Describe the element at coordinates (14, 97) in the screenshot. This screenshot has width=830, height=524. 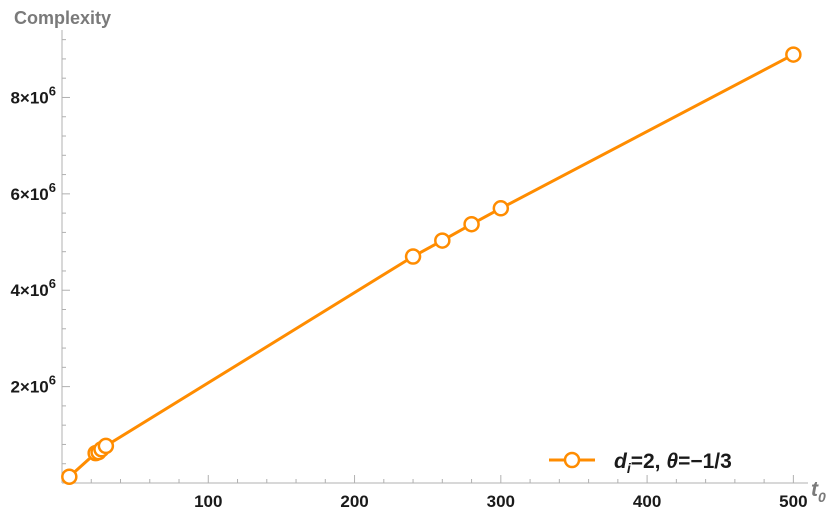
I see `y-tick-mantissa: 8` at that location.